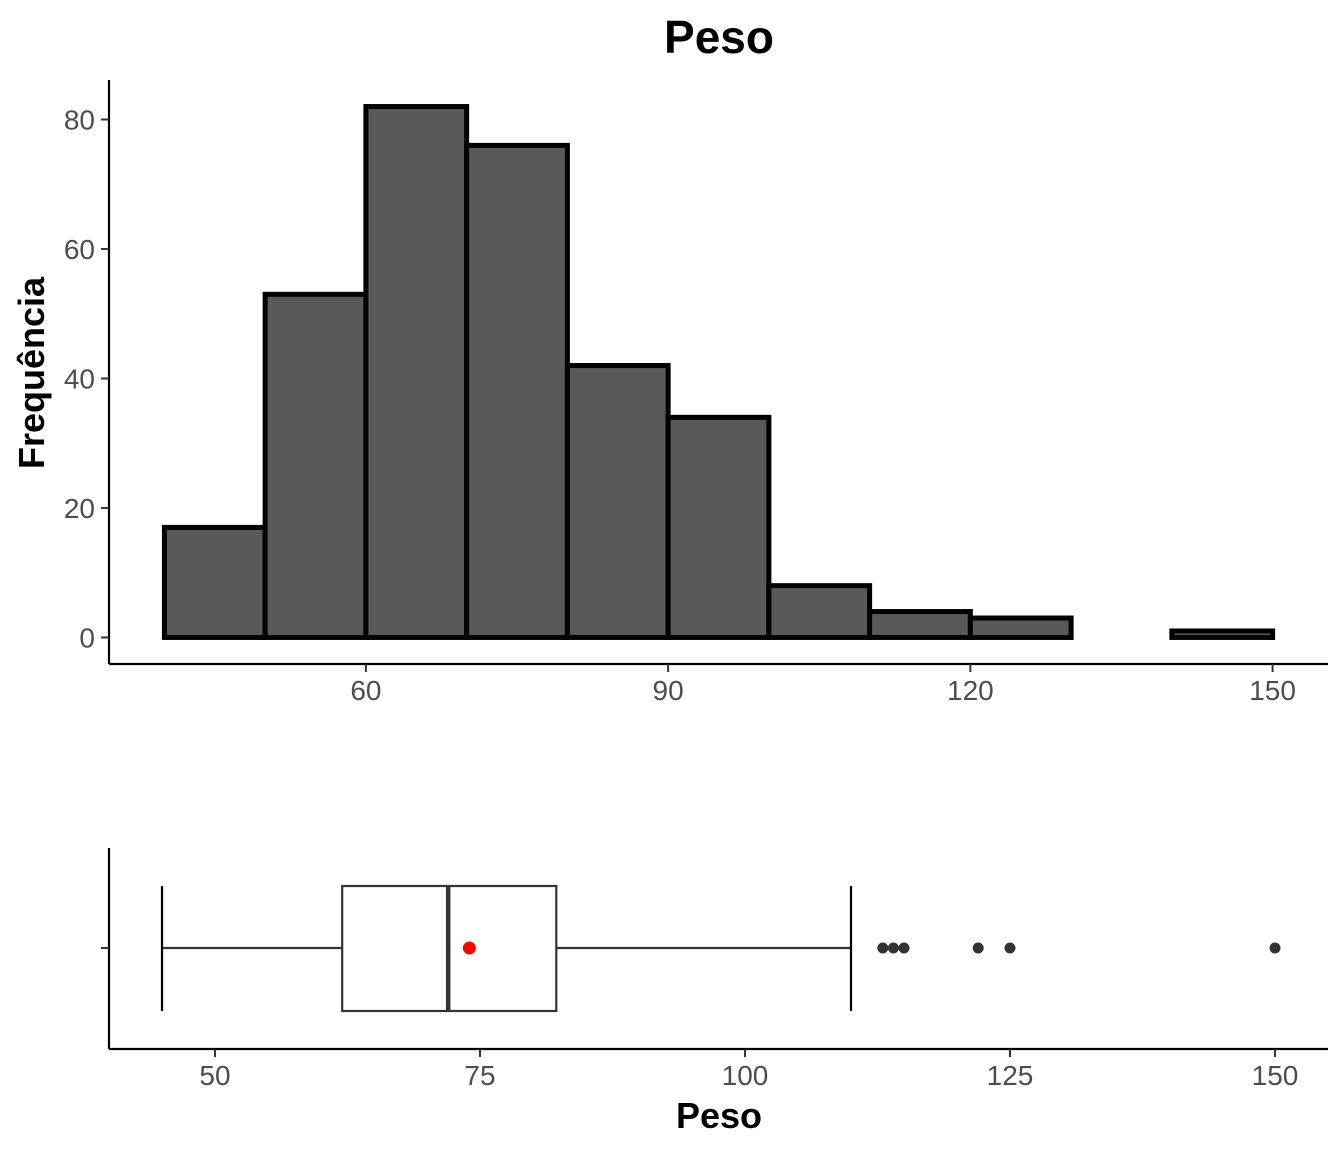  What do you see at coordinates (1272, 690) in the screenshot?
I see `histogram-x-tick-label-3: 150` at bounding box center [1272, 690].